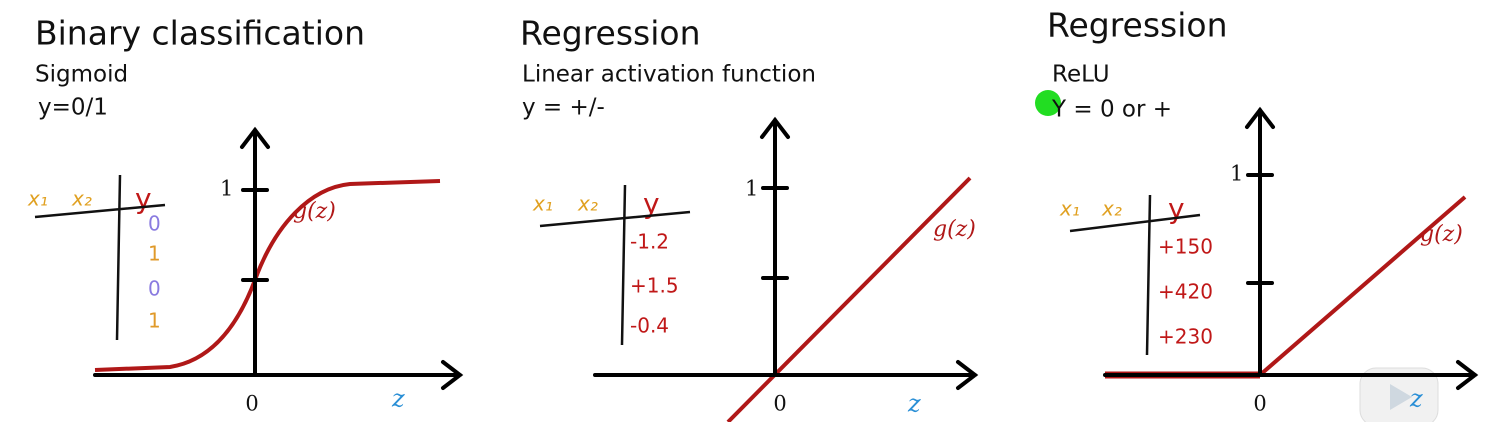 The image size is (1491, 426). Describe the element at coordinates (1111, 110) in the screenshot. I see `panel-rule: Y = 0 or +` at that location.